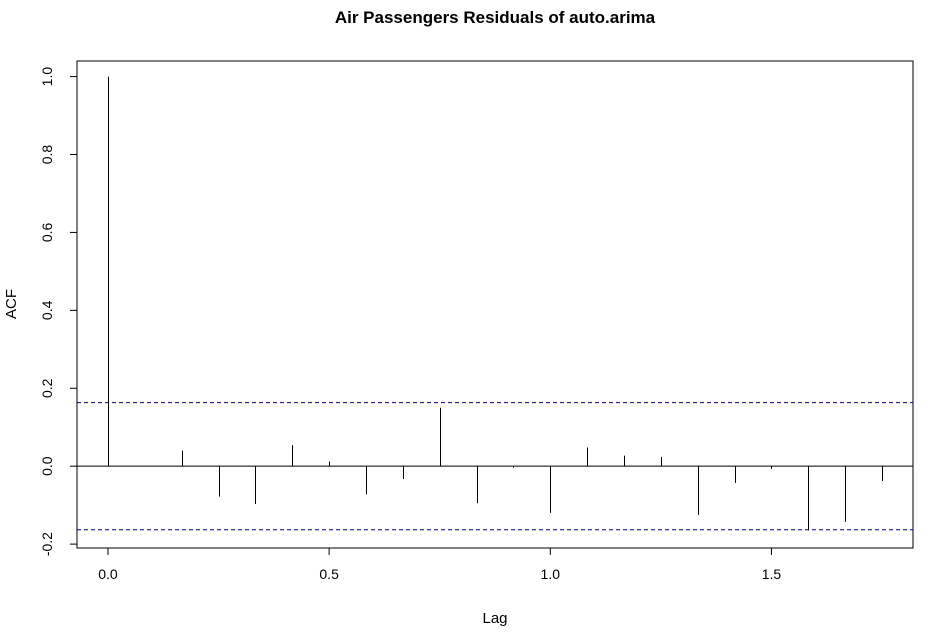 This screenshot has width=931, height=637. Describe the element at coordinates (47, 310) in the screenshot. I see `y-tick-label: 0.4` at that location.